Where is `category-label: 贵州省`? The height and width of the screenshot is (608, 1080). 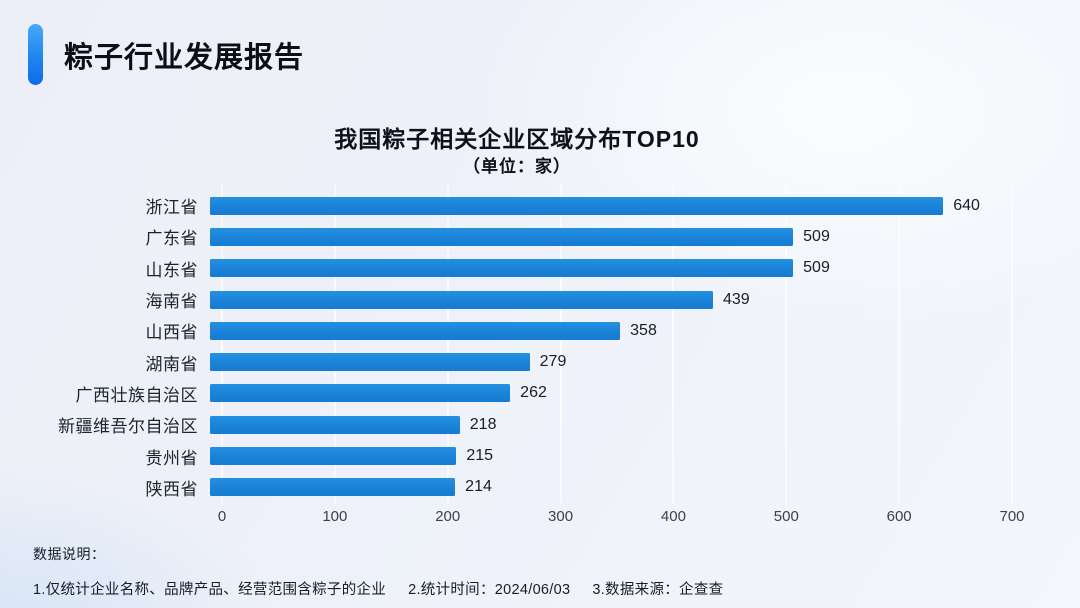
category-label: 贵州省 is located at coordinates (171, 458).